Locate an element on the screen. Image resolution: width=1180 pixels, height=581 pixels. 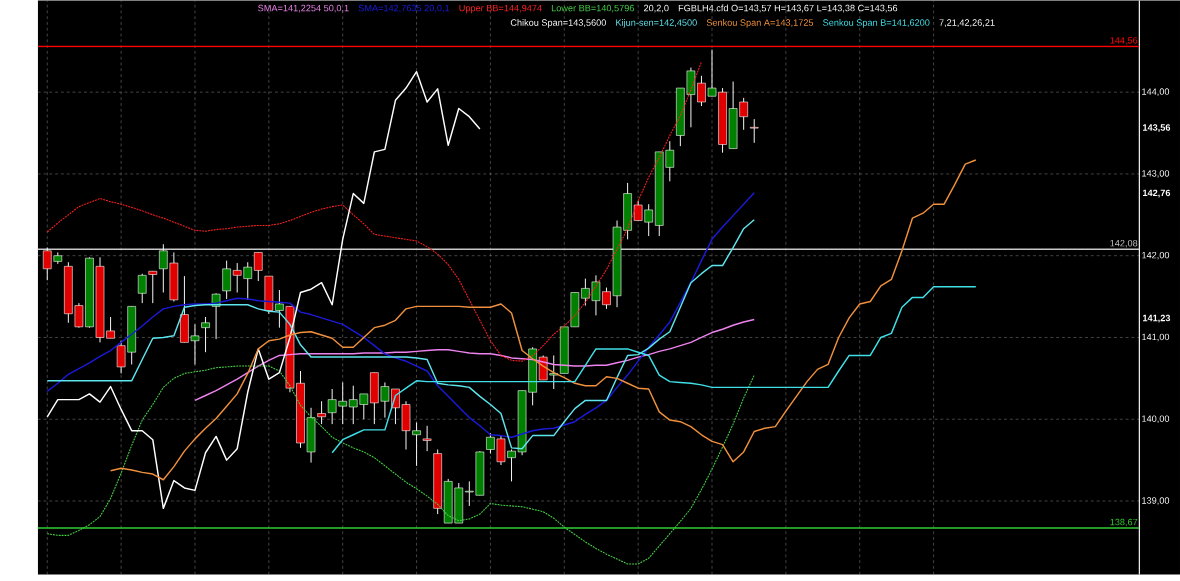
annotation: 7,21,42,26,21 is located at coordinates (967, 23).